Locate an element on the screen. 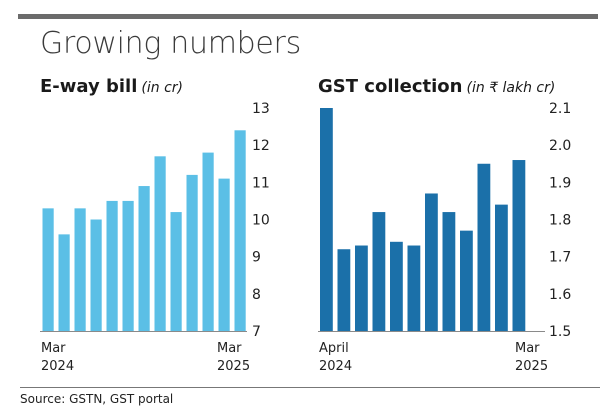 The height and width of the screenshot is (418, 615). eway-y-tick-label: 11 is located at coordinates (261, 183).